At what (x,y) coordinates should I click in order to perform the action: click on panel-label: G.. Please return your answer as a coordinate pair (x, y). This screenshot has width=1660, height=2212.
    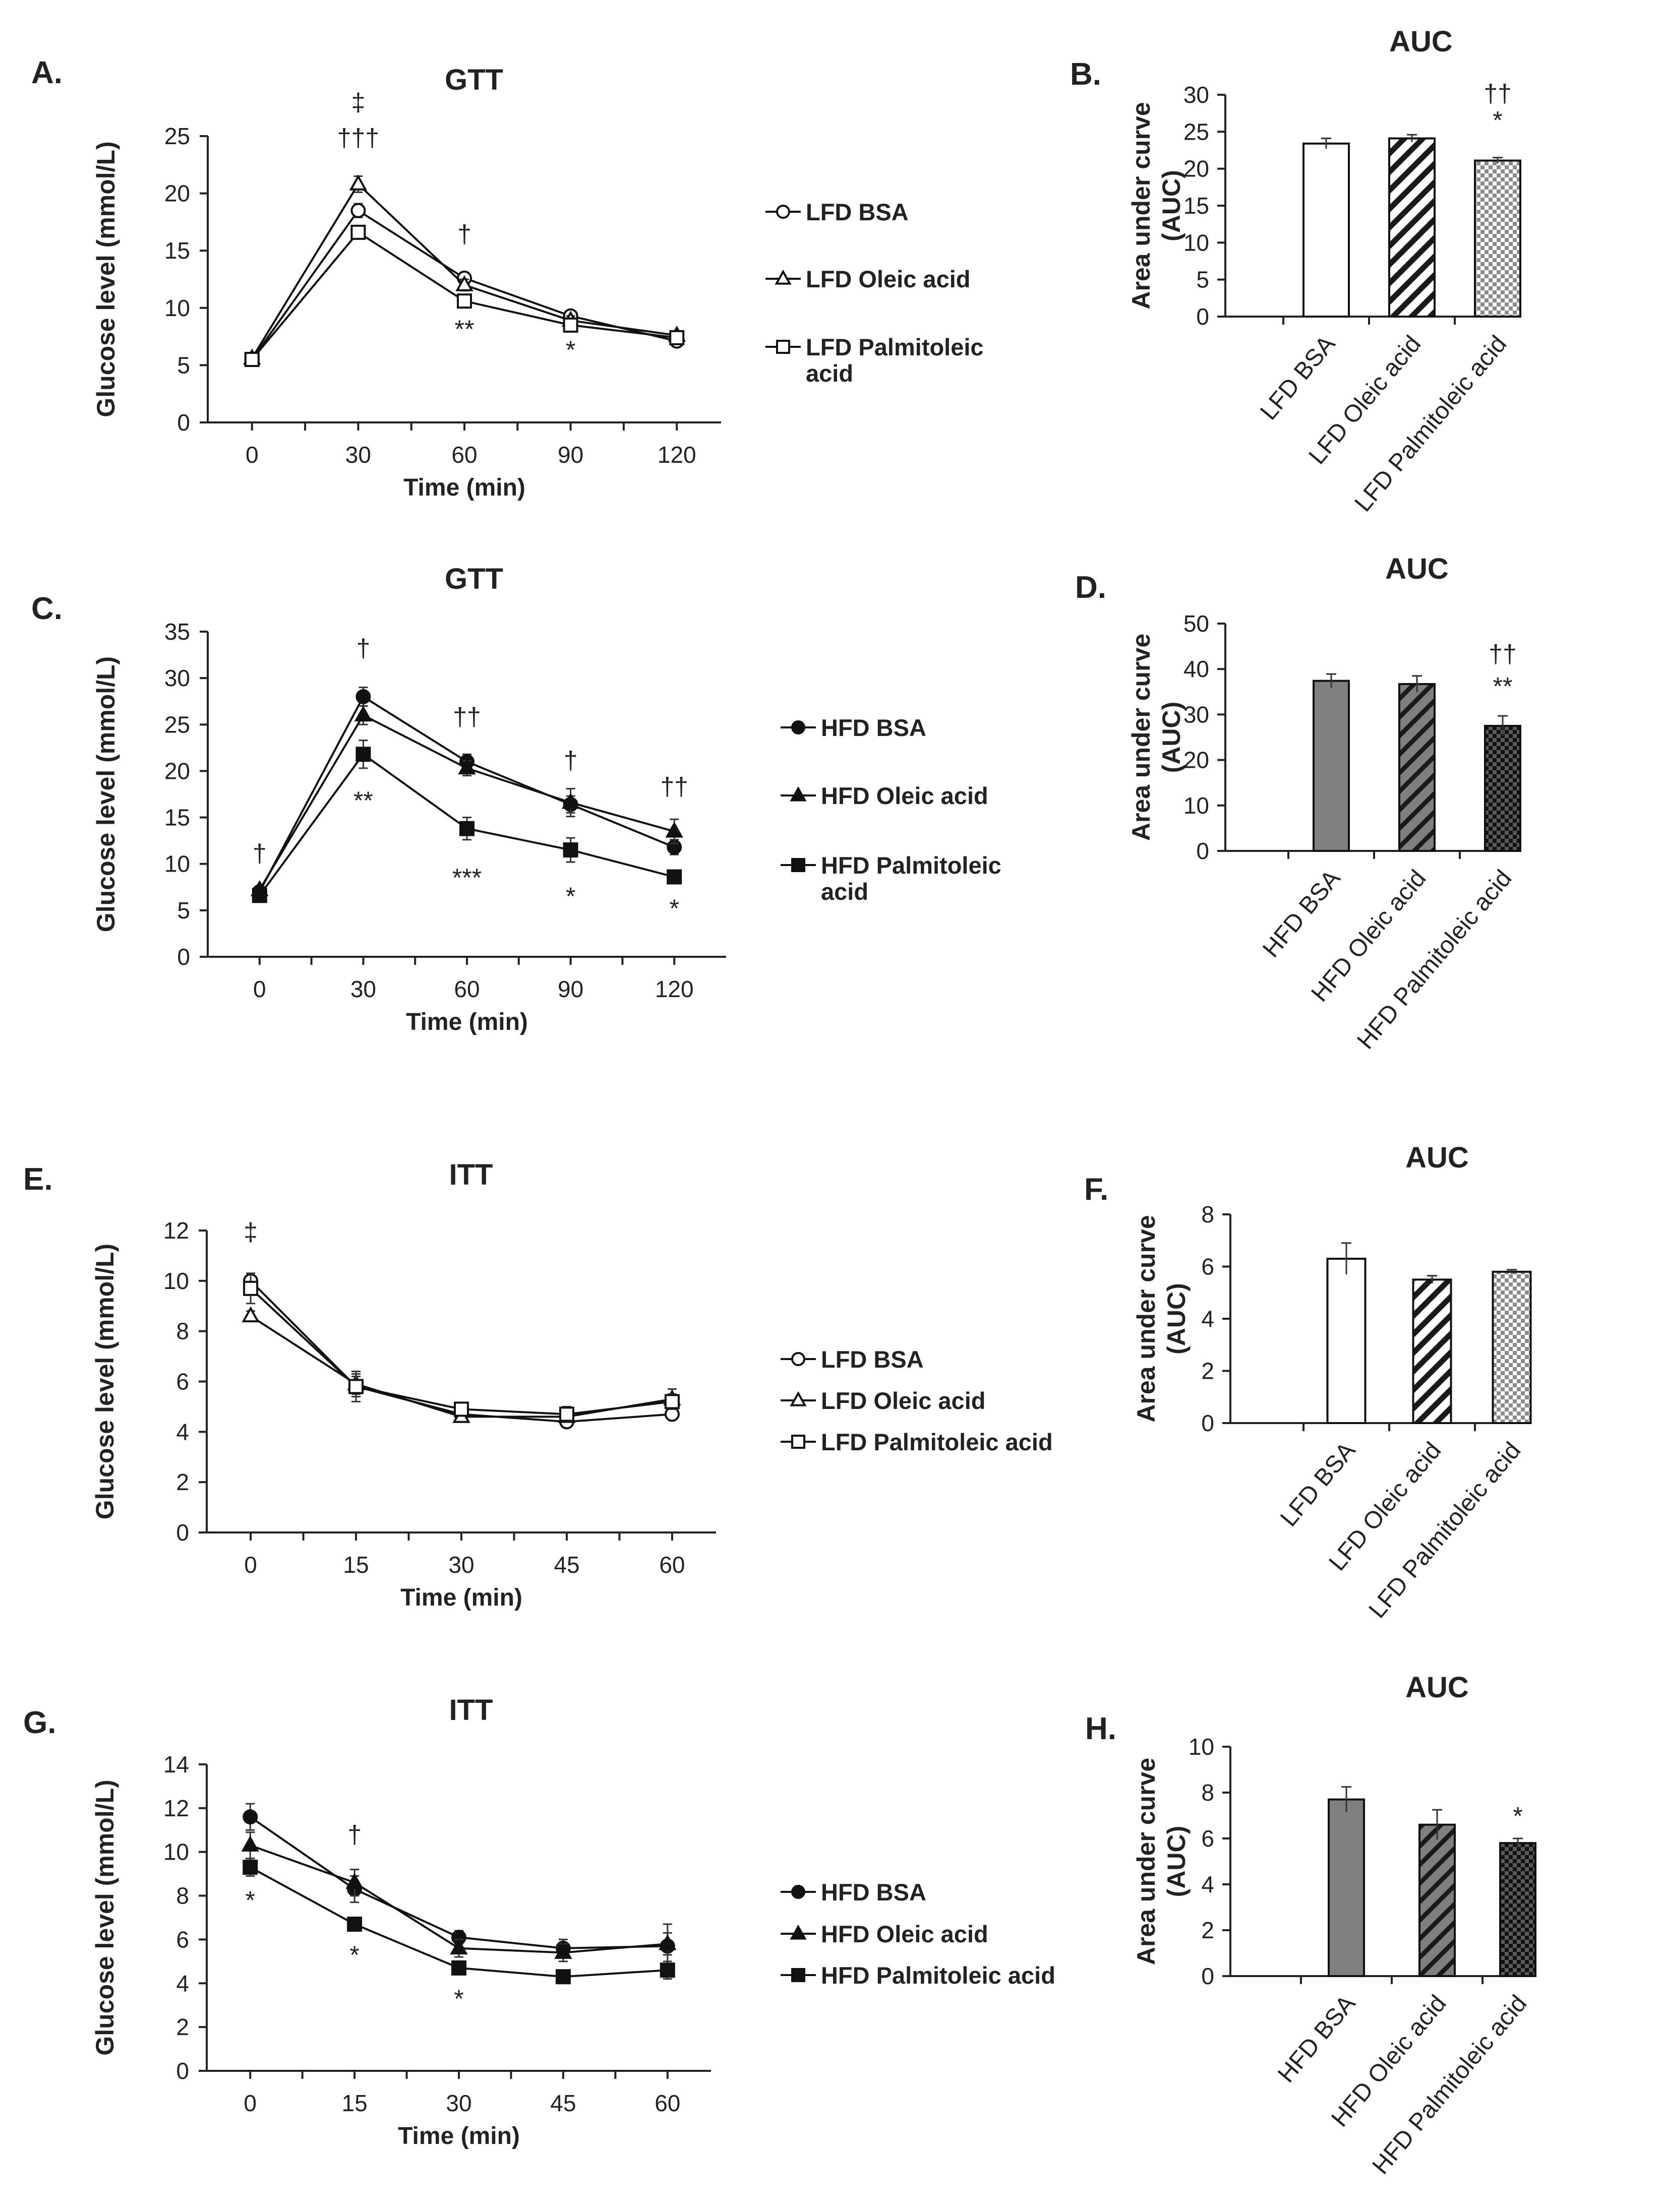
    Looking at the image, I should click on (39, 1722).